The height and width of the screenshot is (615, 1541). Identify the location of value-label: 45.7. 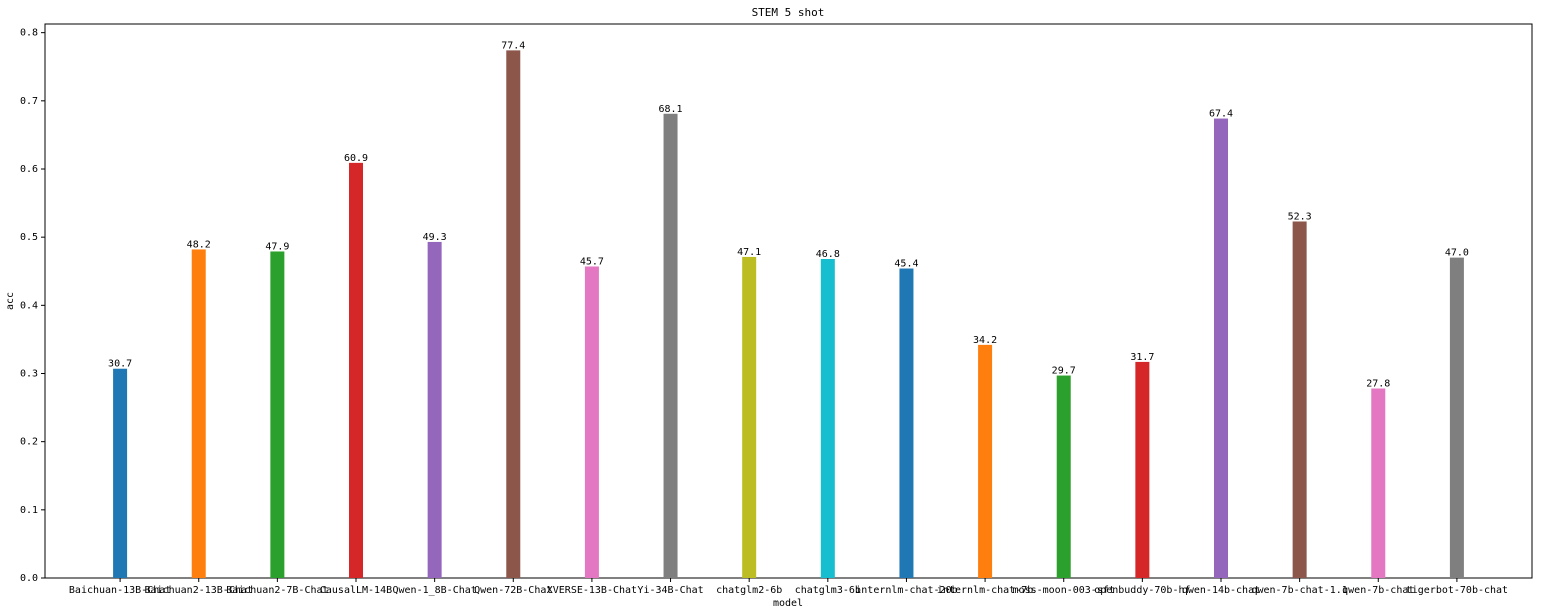
(592, 261).